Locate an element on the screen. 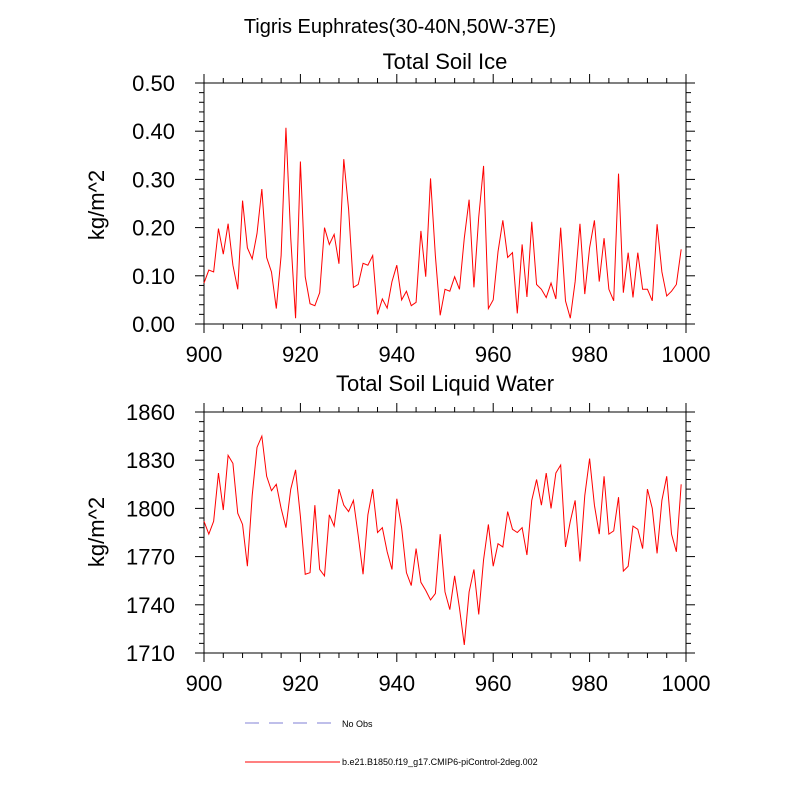 The width and height of the screenshot is (800, 800). x-tick-label: 980 is located at coordinates (589, 683).